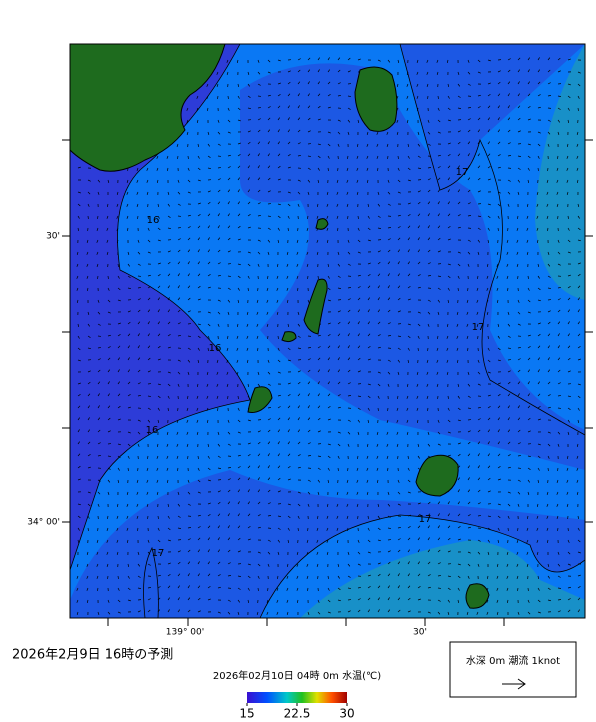 The width and height of the screenshot is (596, 722). I want to click on contour-label: 17, so click(158, 553).